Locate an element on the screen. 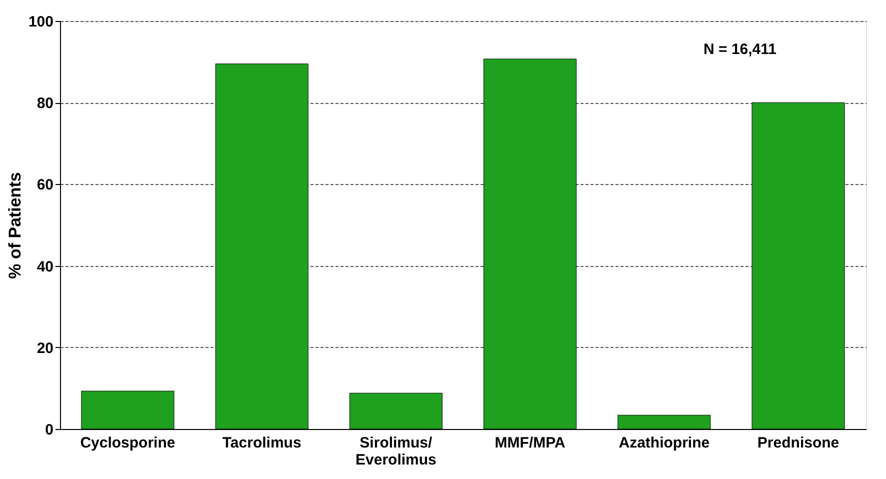 This screenshot has width=886, height=479. y-tick-label: 100 is located at coordinates (41, 22).